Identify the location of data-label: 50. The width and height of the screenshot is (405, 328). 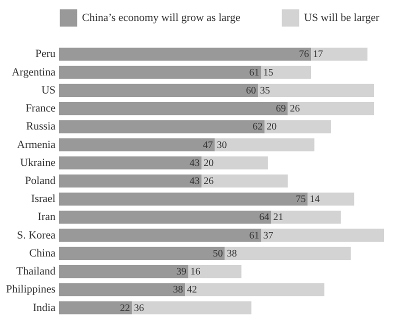
(217, 254).